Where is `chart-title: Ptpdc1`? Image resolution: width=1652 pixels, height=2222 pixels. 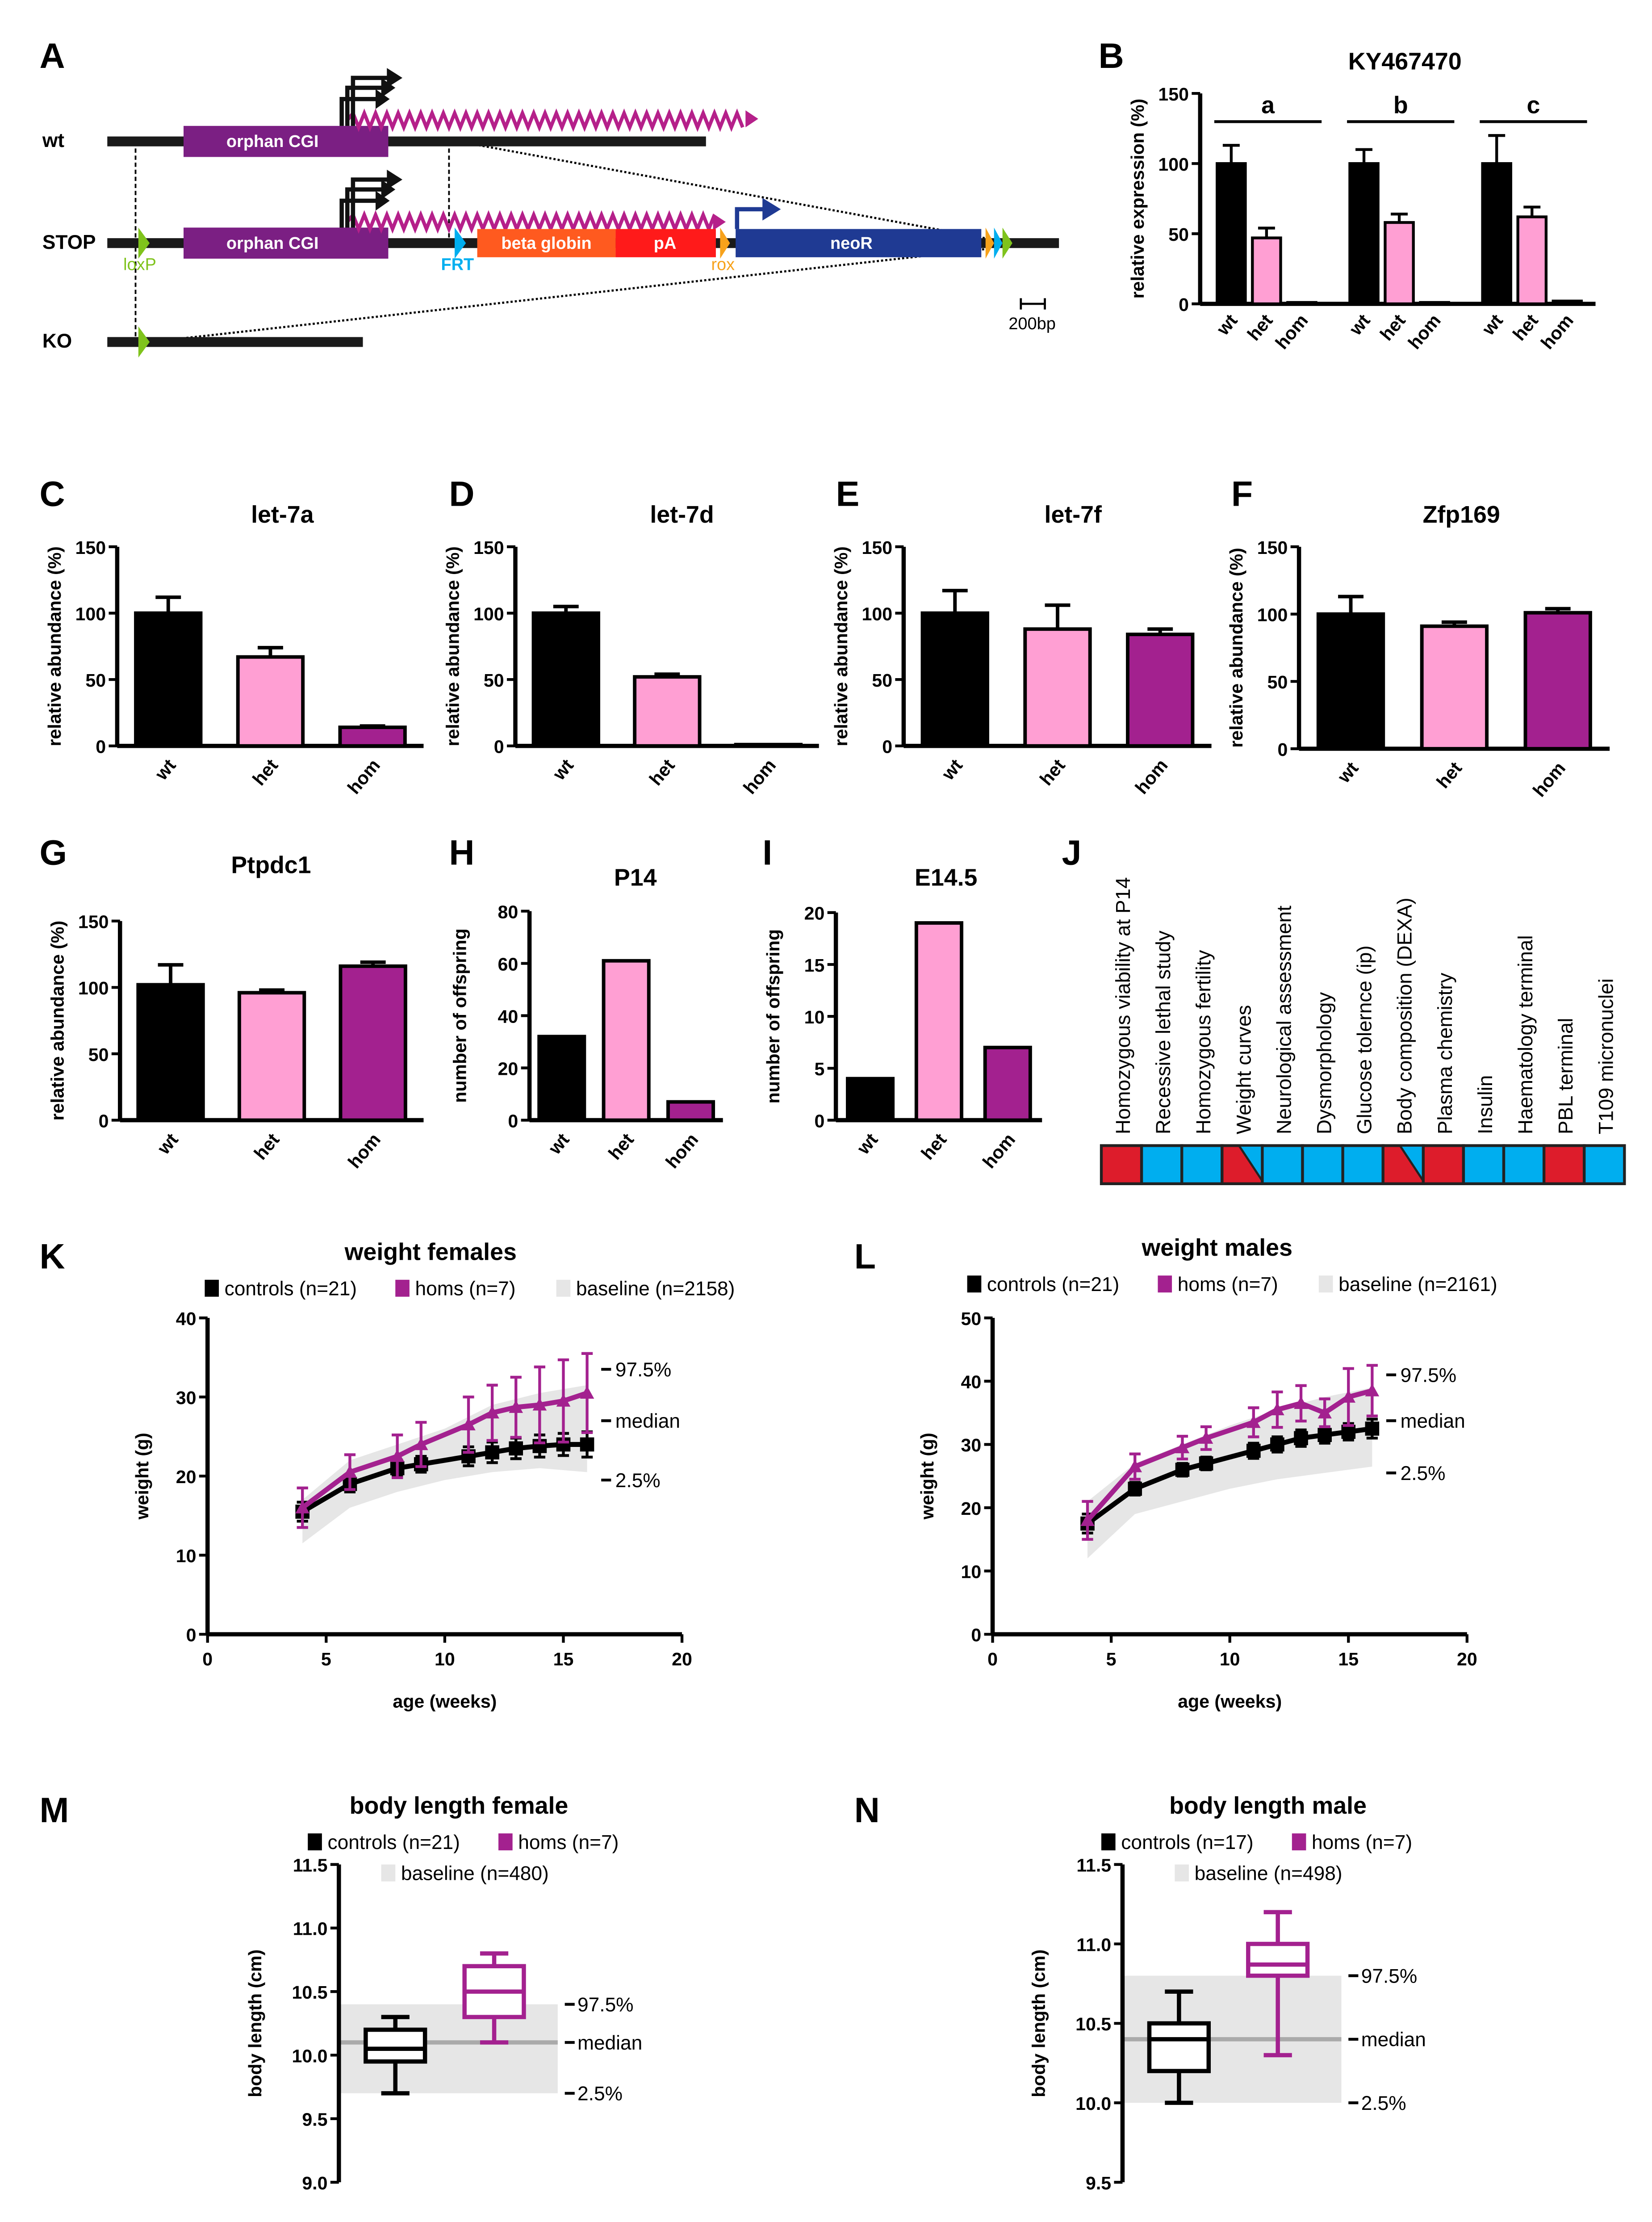 chart-title: Ptpdc1 is located at coordinates (271, 864).